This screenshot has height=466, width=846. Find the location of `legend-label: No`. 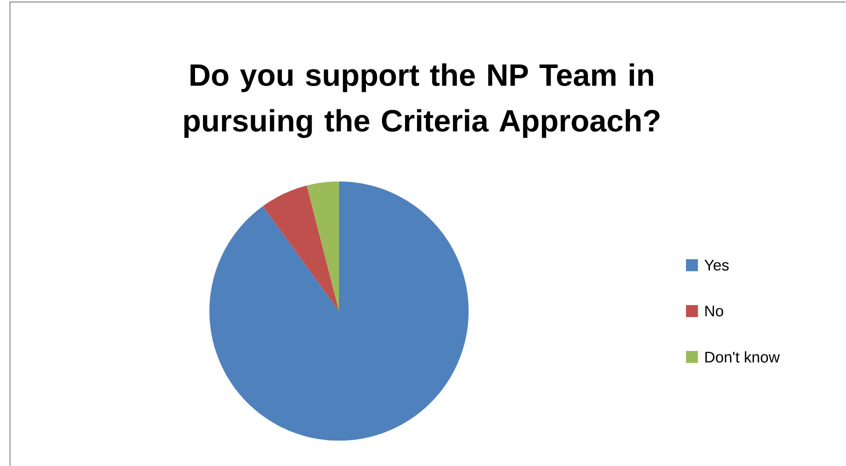

legend-label: No is located at coordinates (714, 311).